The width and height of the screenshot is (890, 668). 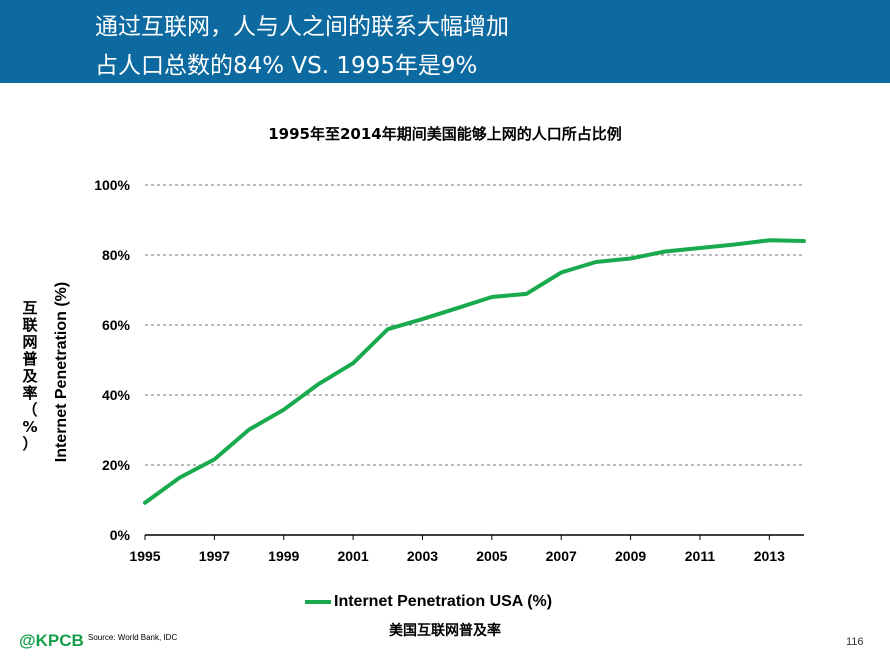 I want to click on y-axis-label-chinese: 互联网普及率（%）, so click(x=30, y=376).